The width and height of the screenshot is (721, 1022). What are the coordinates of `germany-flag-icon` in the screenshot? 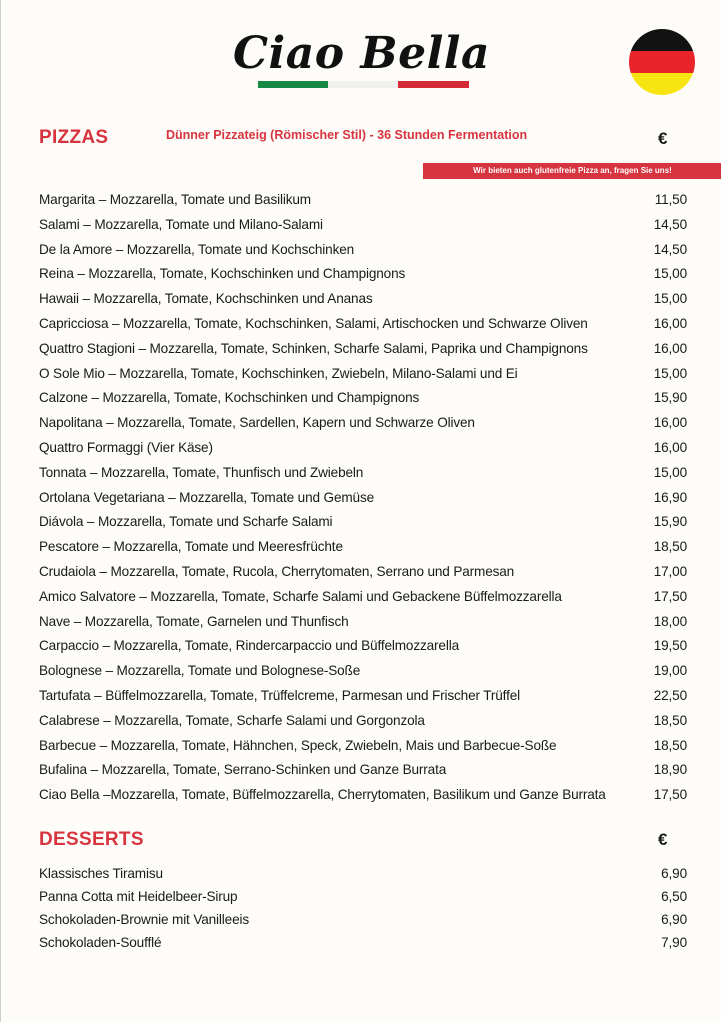 It's located at (662, 62).